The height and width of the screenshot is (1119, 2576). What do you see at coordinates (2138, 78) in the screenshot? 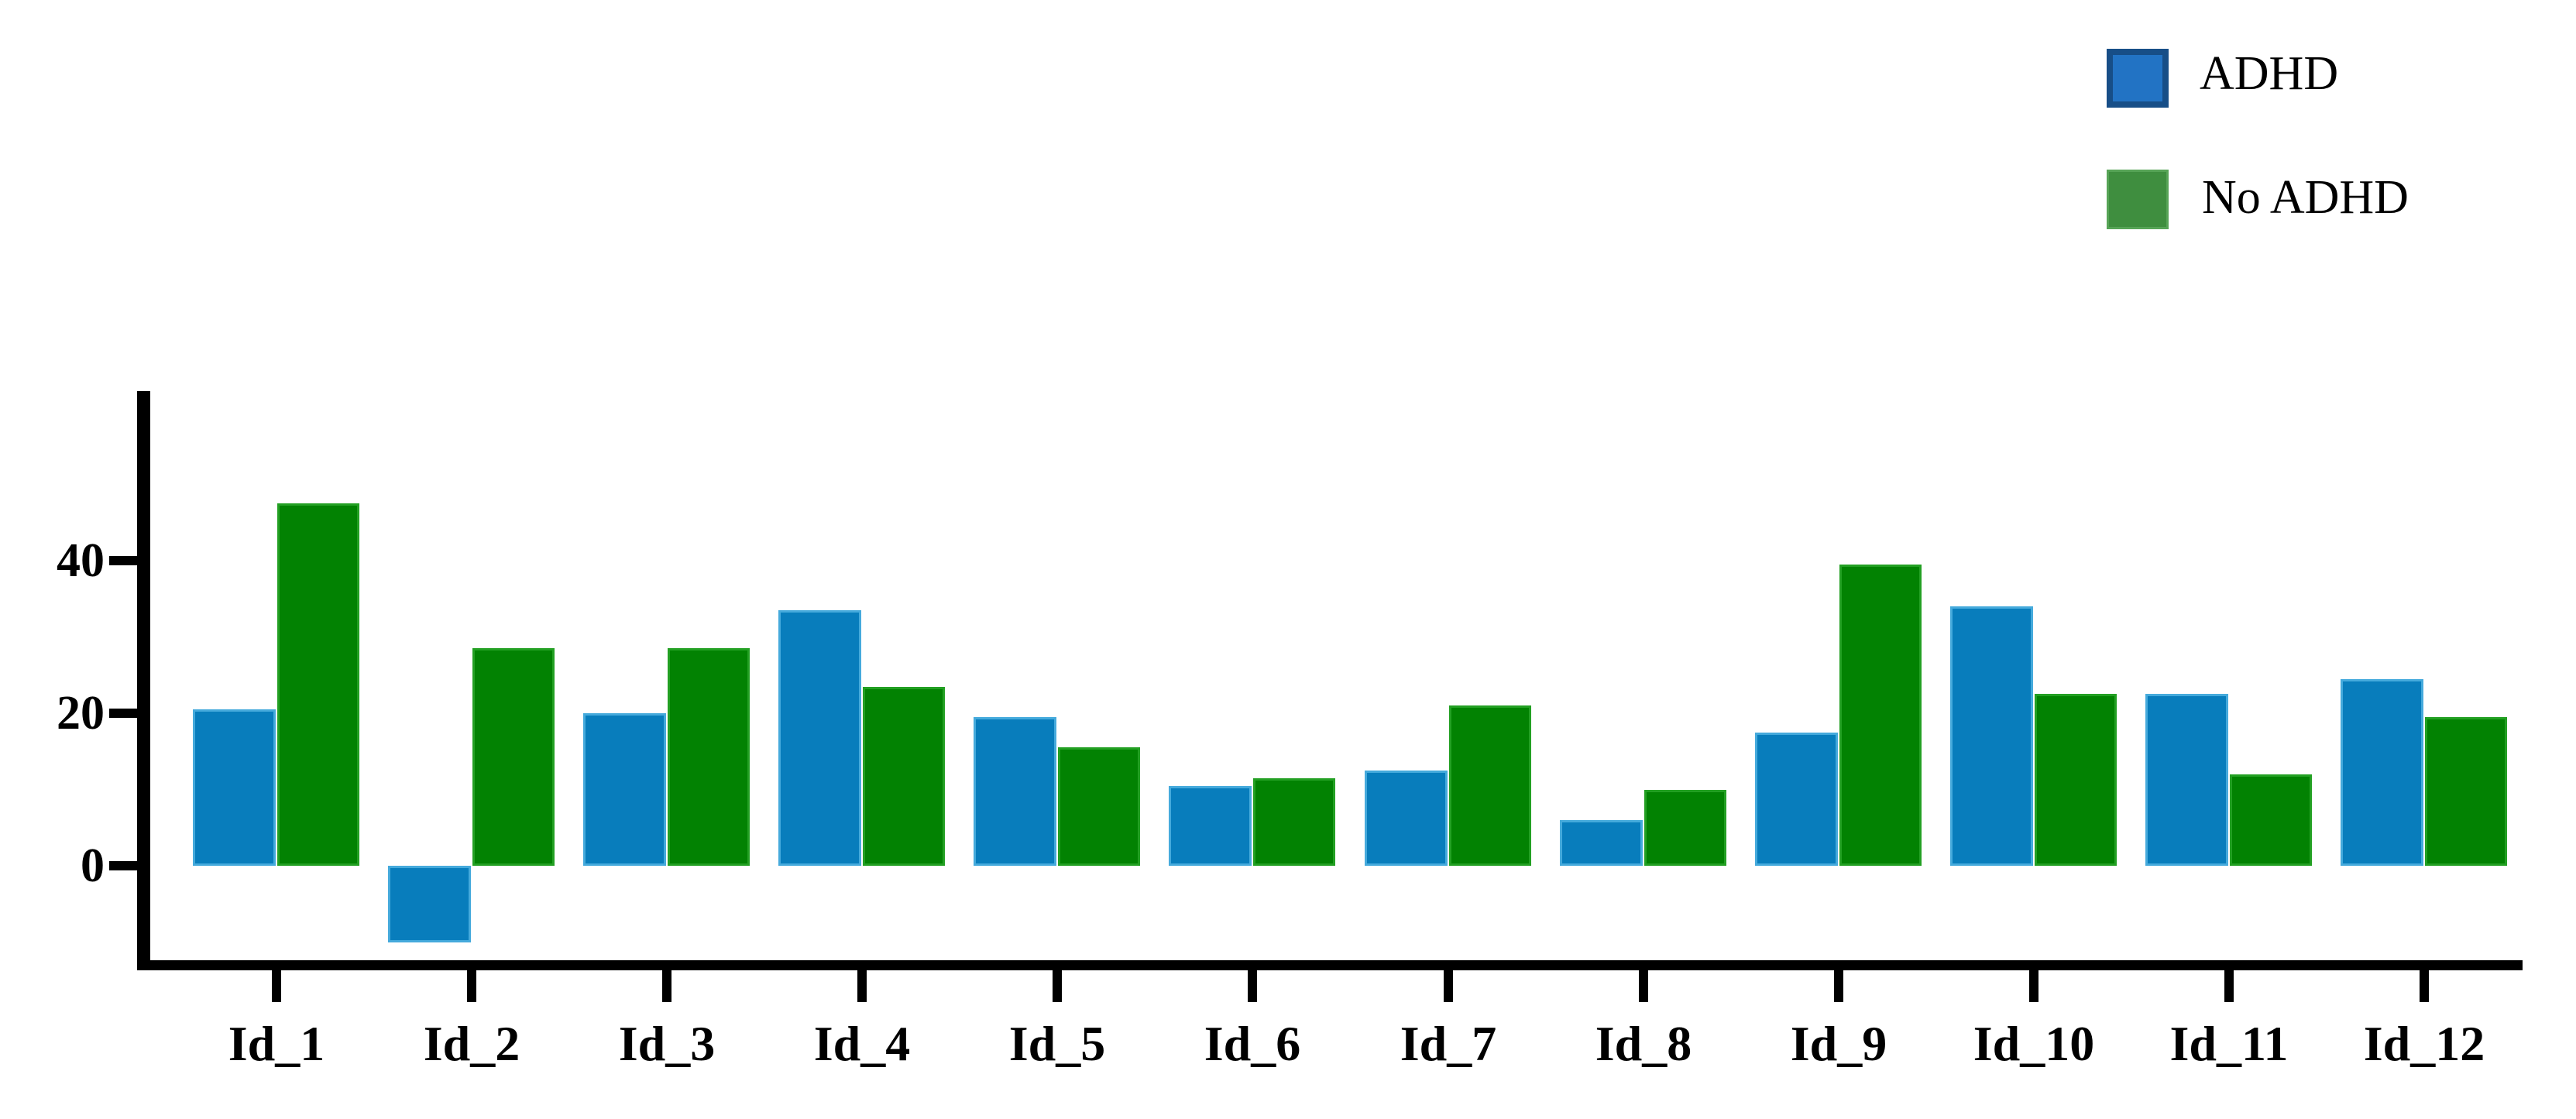
I see `legend-swatch-adhd` at bounding box center [2138, 78].